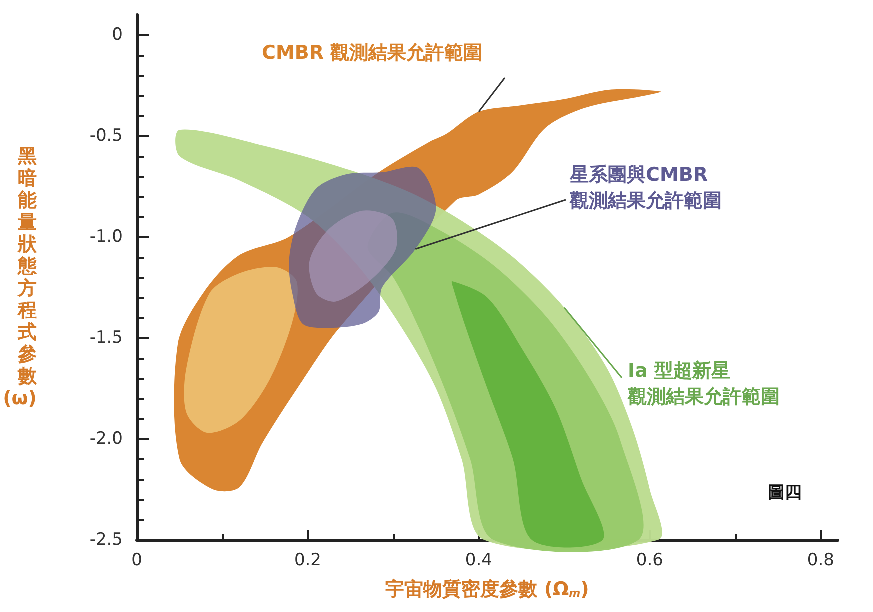  Describe the element at coordinates (106, 540) in the screenshot. I see `y-tick-label: -2.5` at that location.